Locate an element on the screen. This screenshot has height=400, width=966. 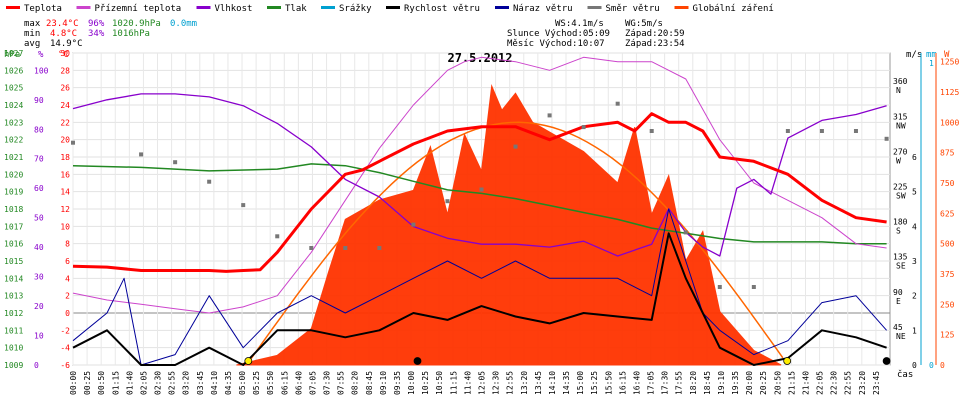
x-tick-label: 11:40 is located at coordinates (467, 383).